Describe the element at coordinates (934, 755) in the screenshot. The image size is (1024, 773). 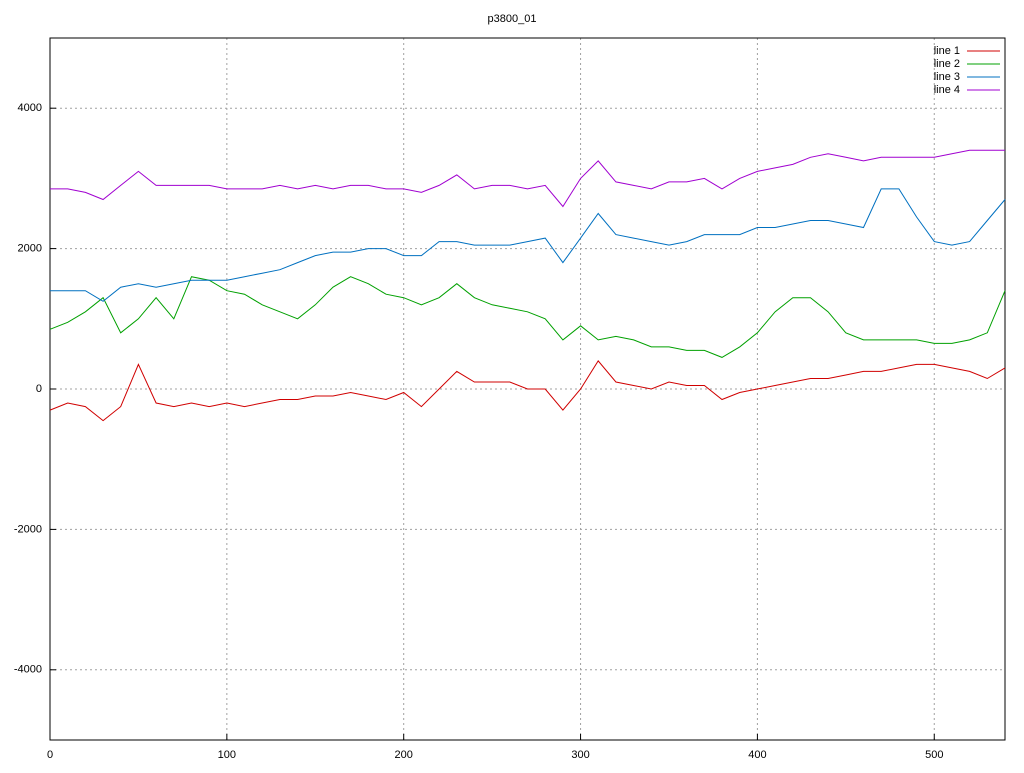
I see `x-tick-label: 500` at that location.